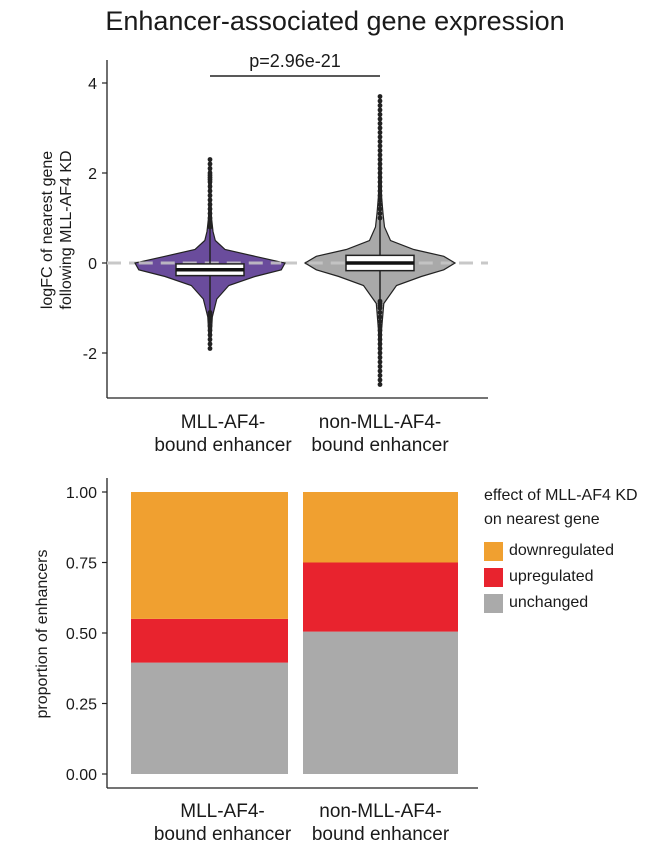 The height and width of the screenshot is (859, 670). I want to click on y-tick-label: 4, so click(92, 84).